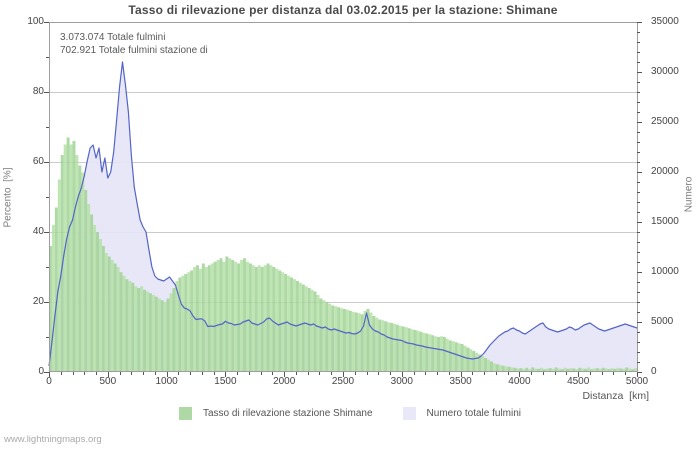 The image size is (700, 450). I want to click on legend-item-total: Numero totale fulmini, so click(462, 413).